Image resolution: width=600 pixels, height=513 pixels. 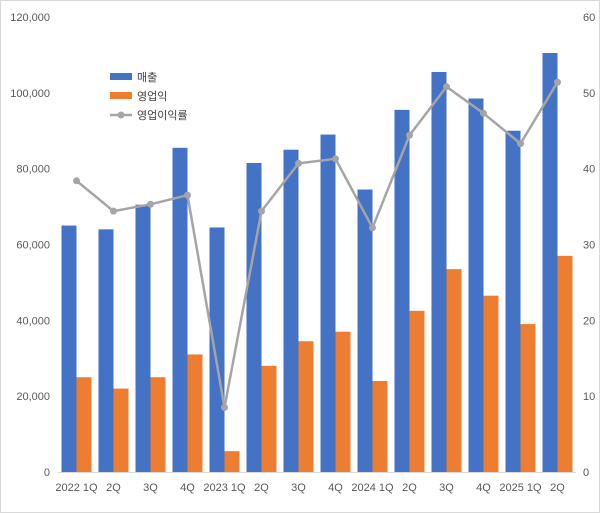 What do you see at coordinates (47, 473) in the screenshot?
I see `left-tick-label: 0` at bounding box center [47, 473].